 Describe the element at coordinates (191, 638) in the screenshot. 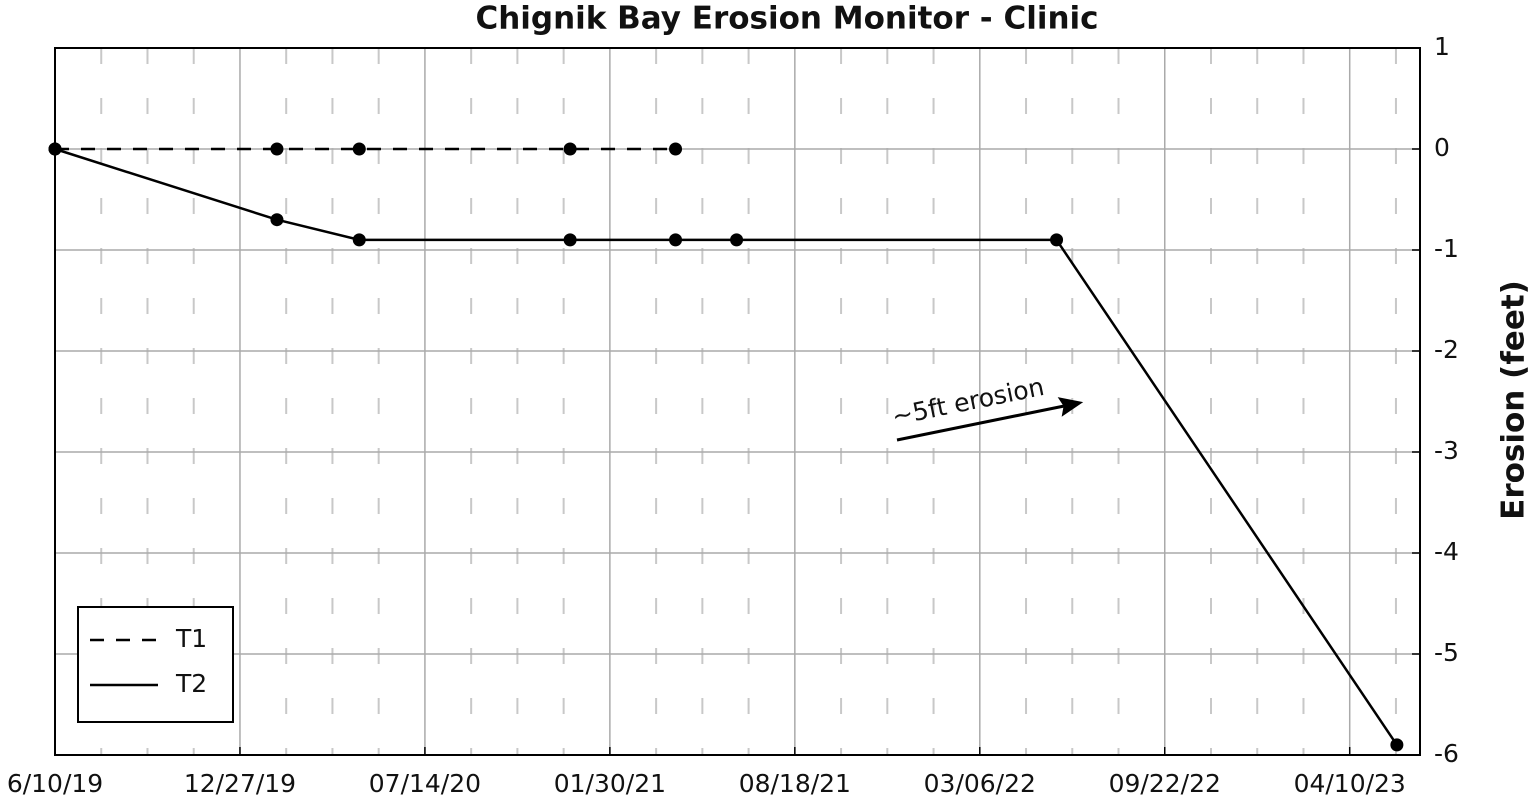

I see `legend-label: T1` at that location.